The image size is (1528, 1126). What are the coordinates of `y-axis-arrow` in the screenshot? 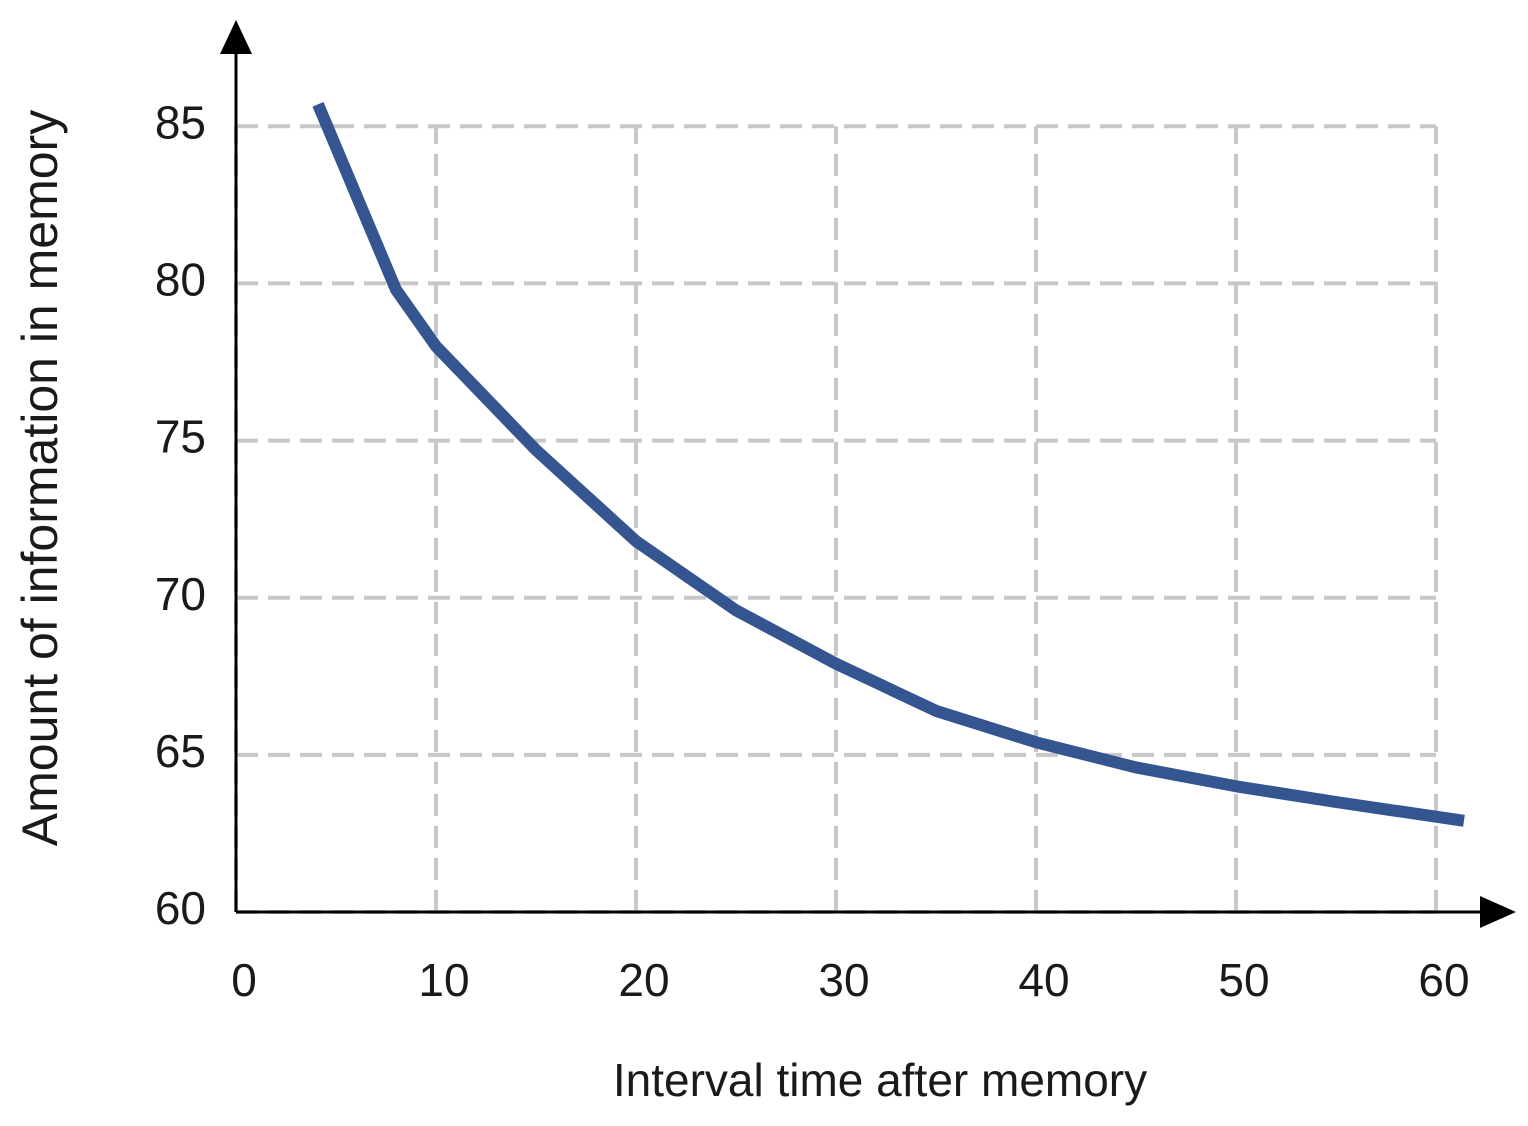 It's located at (236, 37).